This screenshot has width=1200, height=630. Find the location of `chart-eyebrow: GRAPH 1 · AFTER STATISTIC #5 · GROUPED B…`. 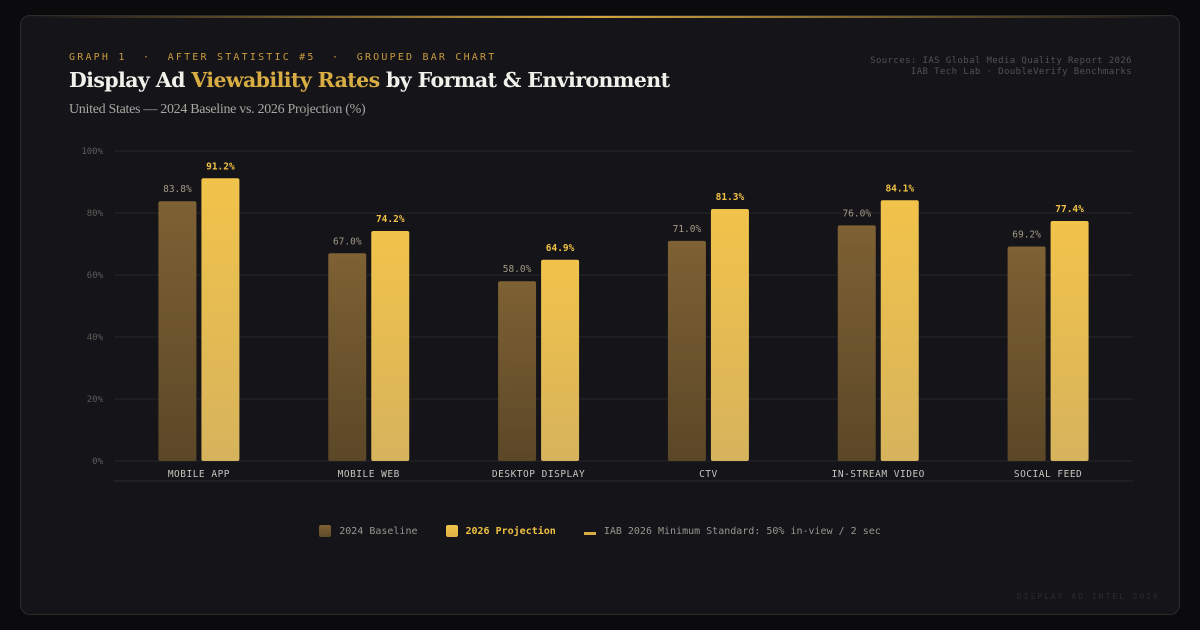

chart-eyebrow: GRAPH 1 · AFTER STATISTIC #5 · GROUPED B… is located at coordinates (283, 57).